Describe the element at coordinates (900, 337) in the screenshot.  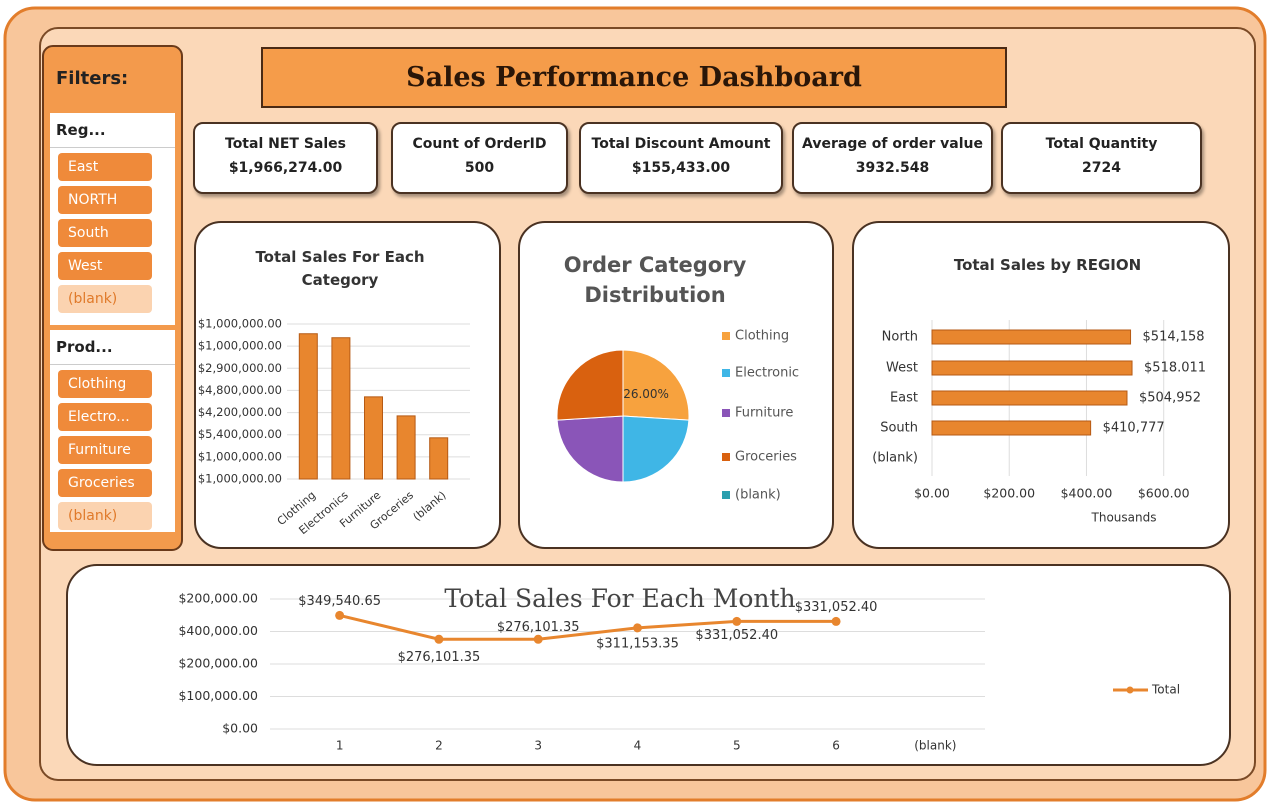
I see `y-tick-label: North` at that location.